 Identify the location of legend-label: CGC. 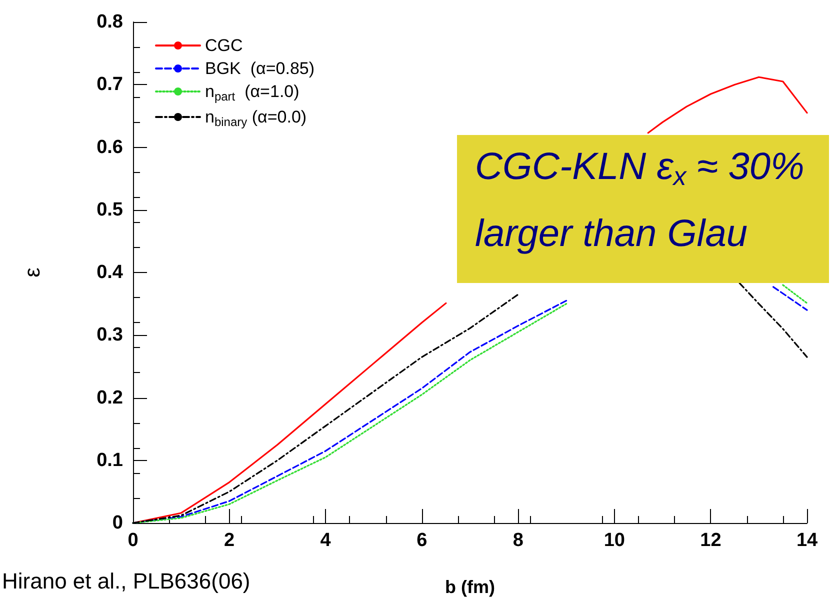
(224, 45).